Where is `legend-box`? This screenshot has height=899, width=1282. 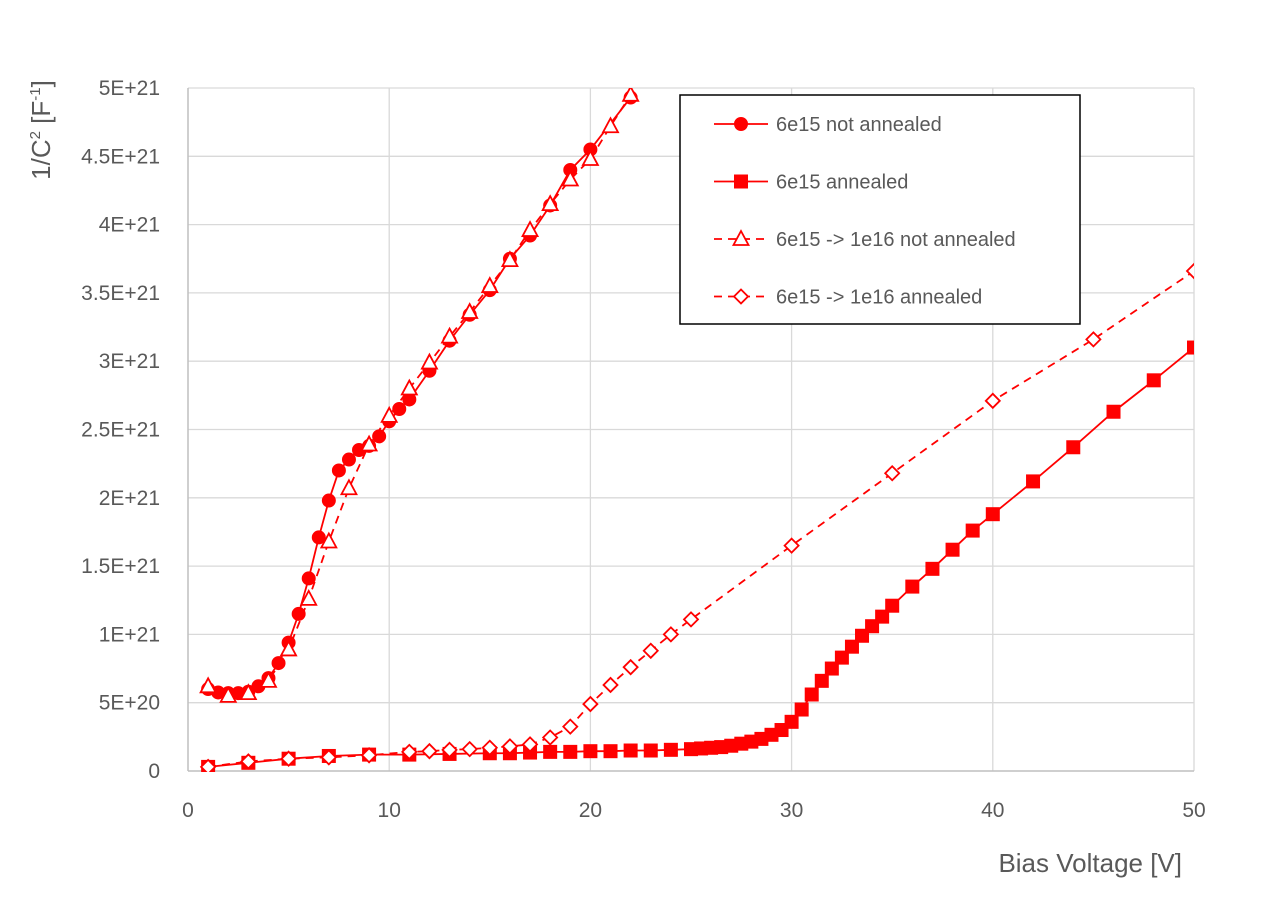
legend-box is located at coordinates (880, 209).